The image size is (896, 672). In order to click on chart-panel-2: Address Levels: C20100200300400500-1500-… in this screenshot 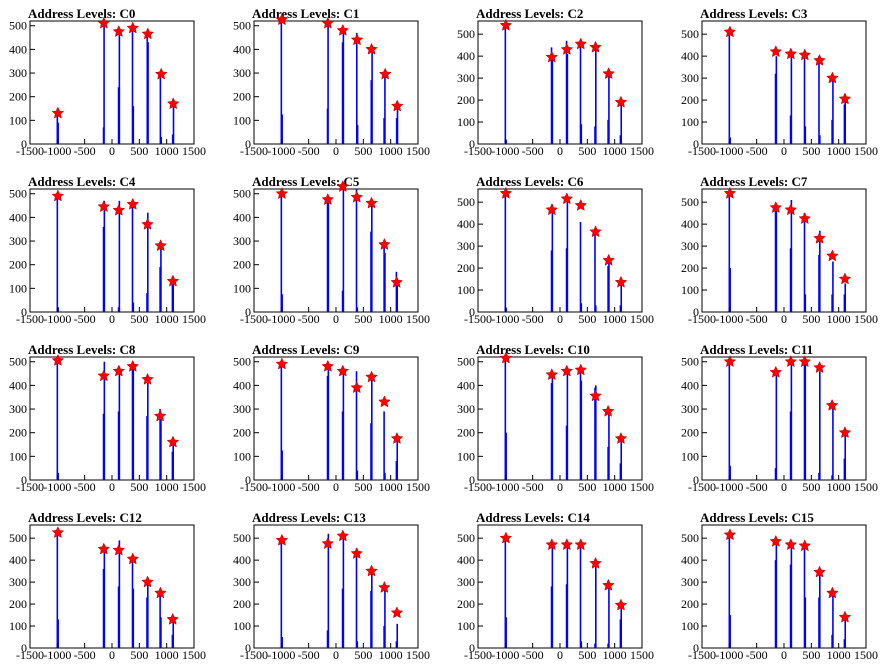, I will do `click(555, 82)`.